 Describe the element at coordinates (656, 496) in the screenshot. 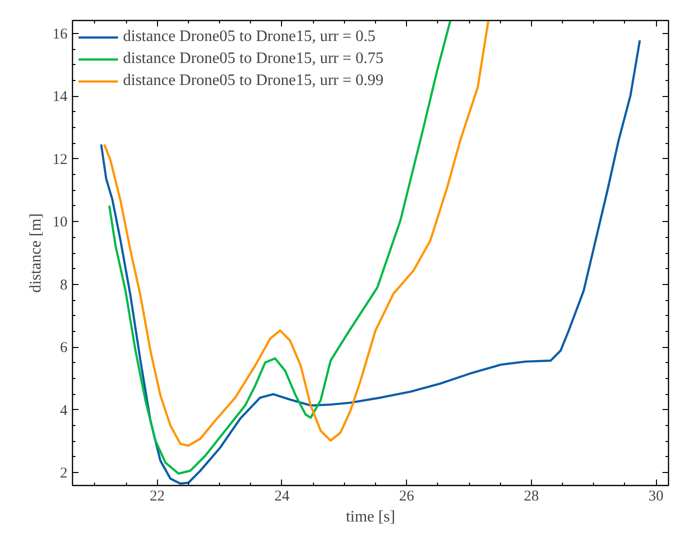

I see `x-tick-label: 30` at that location.